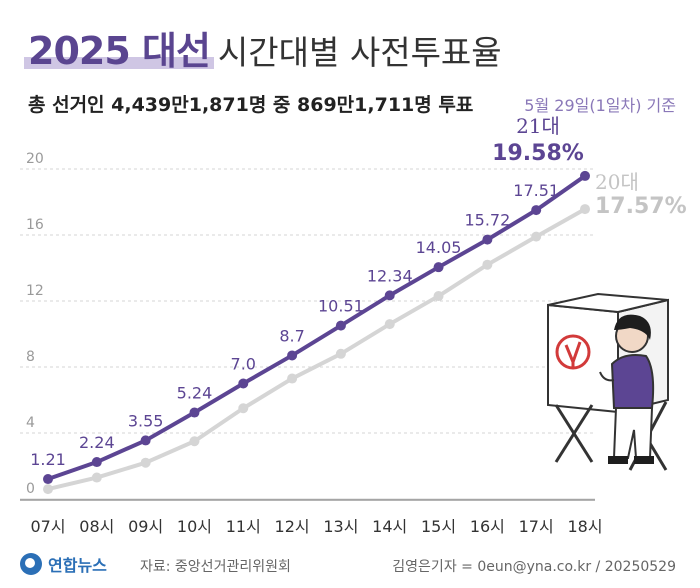  I want to click on x-axis: 07시 08시 09시 10시 11시 12시 13시 14시 15시 16시 17시 18시, so click(311, 517).